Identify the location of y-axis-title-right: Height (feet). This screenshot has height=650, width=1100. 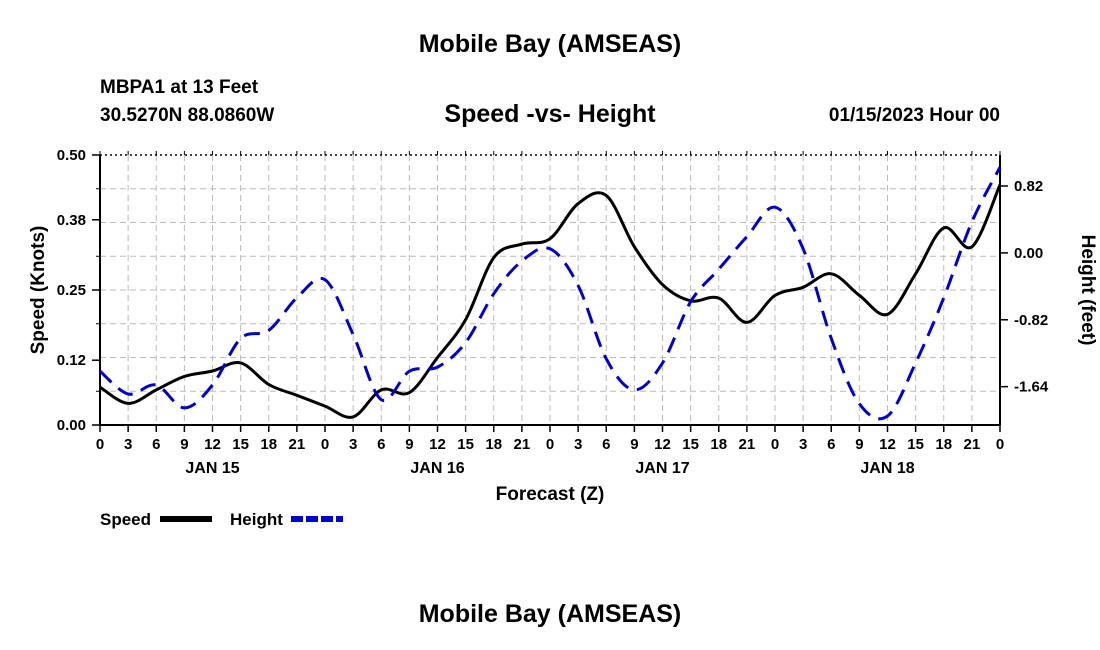
(1087, 290).